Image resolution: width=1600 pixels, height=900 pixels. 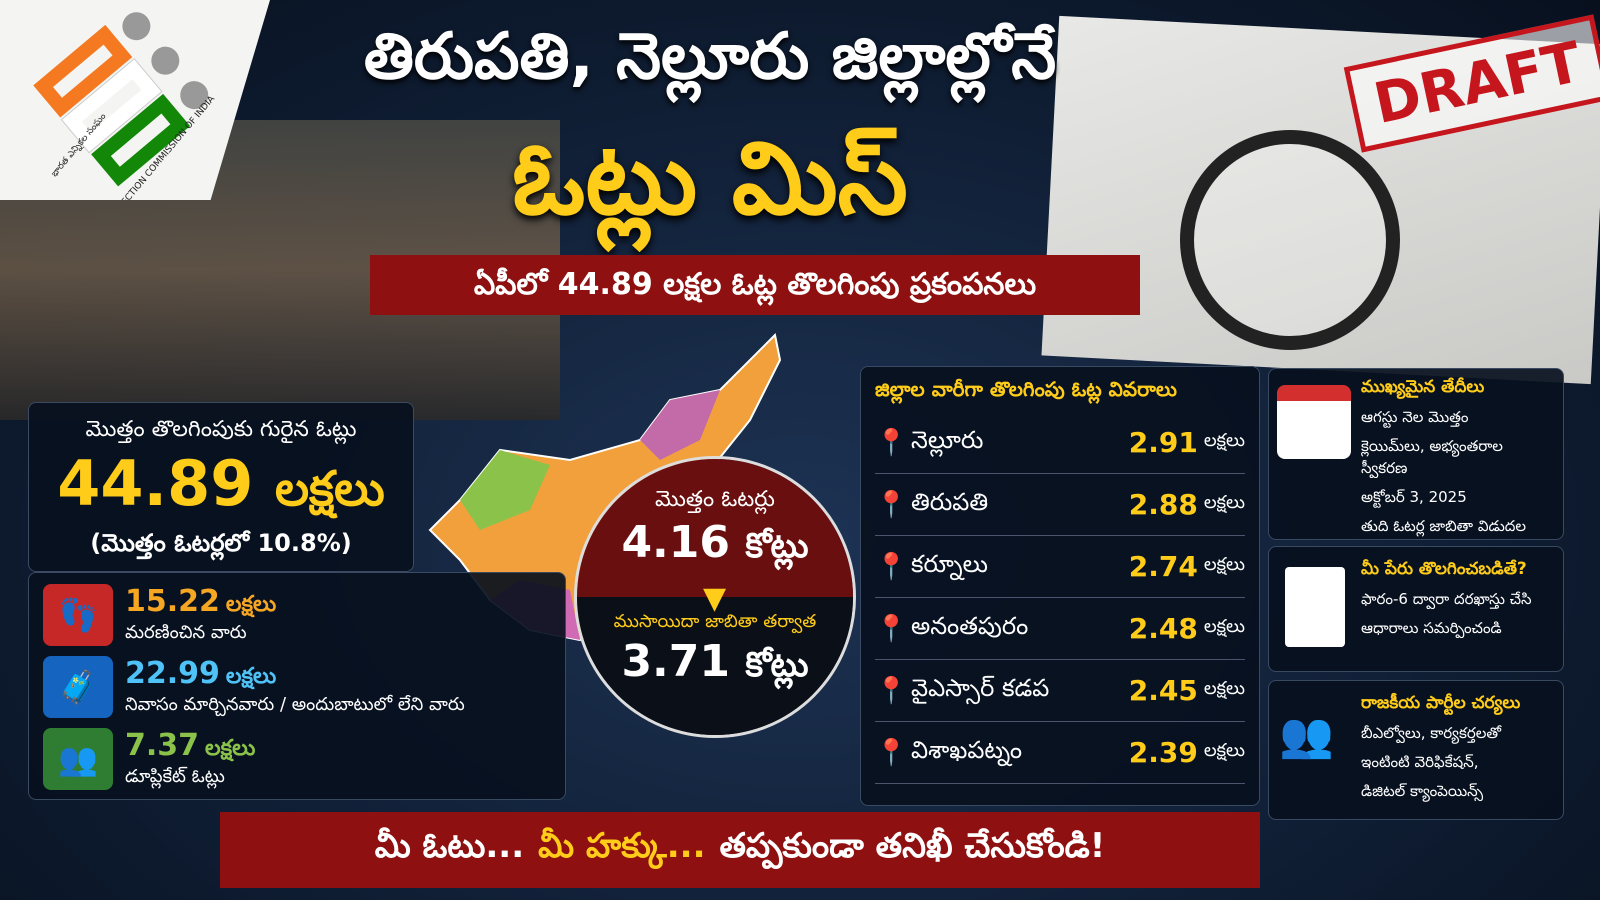 I want to click on breakdown-text: 15.22 లక్షలు మరణించిన వారు, so click(x=200, y=615).